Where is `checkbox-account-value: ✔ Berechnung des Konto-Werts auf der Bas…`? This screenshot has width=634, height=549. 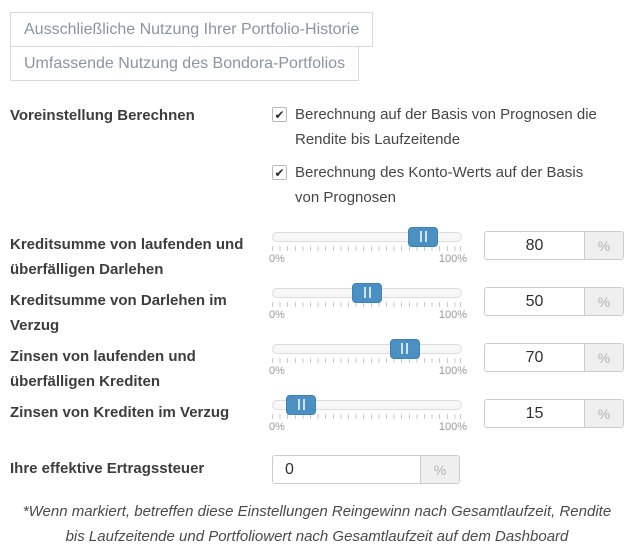 checkbox-account-value: ✔ Berechnung des Konto-Werts auf der Bas… is located at coordinates (437, 185).